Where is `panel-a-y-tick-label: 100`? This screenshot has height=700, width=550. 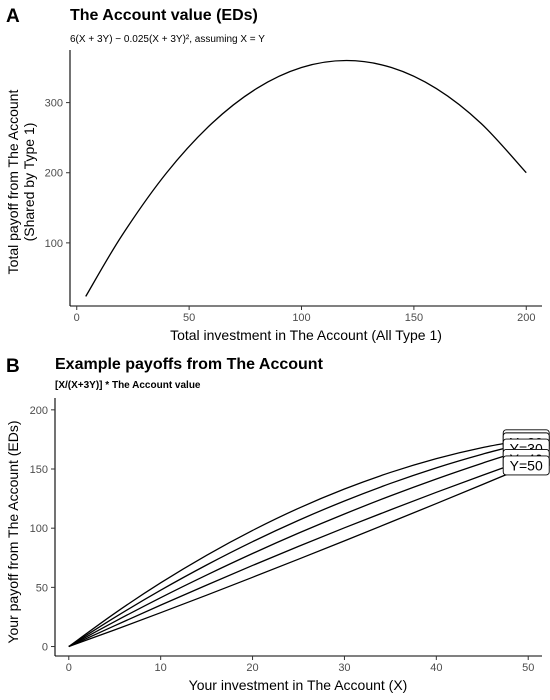
panel-a-y-tick-label: 100 is located at coordinates (54, 244).